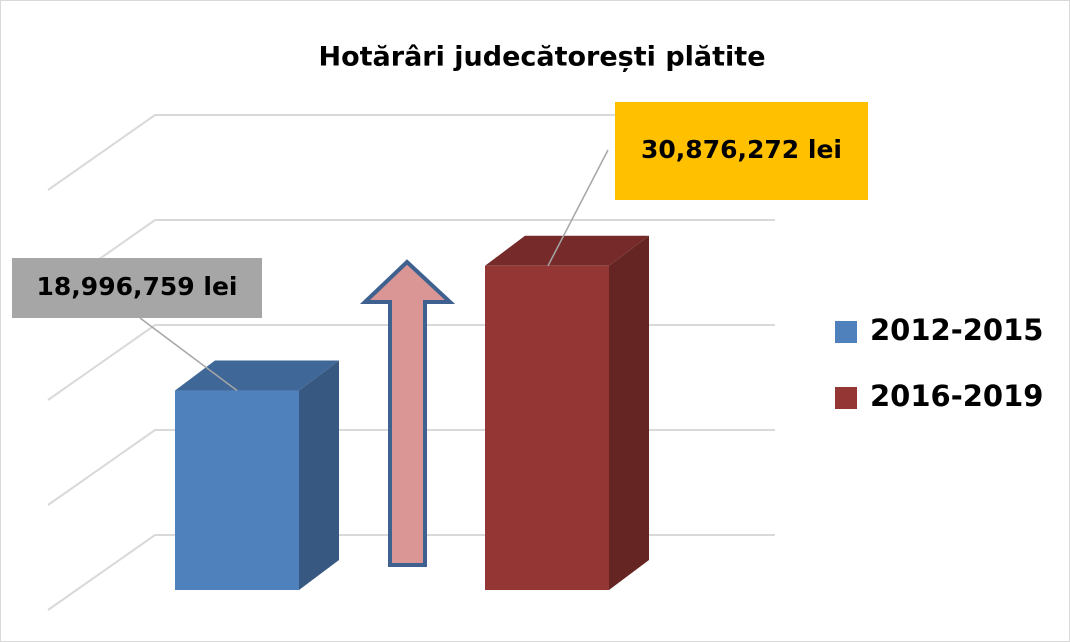  What do you see at coordinates (939, 363) in the screenshot?
I see `legend: 2012-2015 2016-2019` at bounding box center [939, 363].